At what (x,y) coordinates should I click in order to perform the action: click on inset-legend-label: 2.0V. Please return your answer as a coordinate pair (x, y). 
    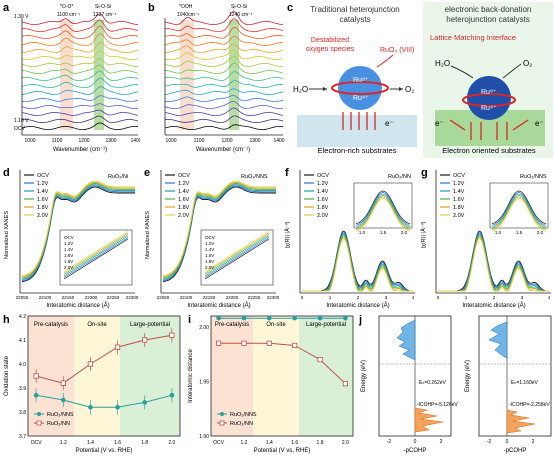
    Looking at the image, I should click on (209, 267).